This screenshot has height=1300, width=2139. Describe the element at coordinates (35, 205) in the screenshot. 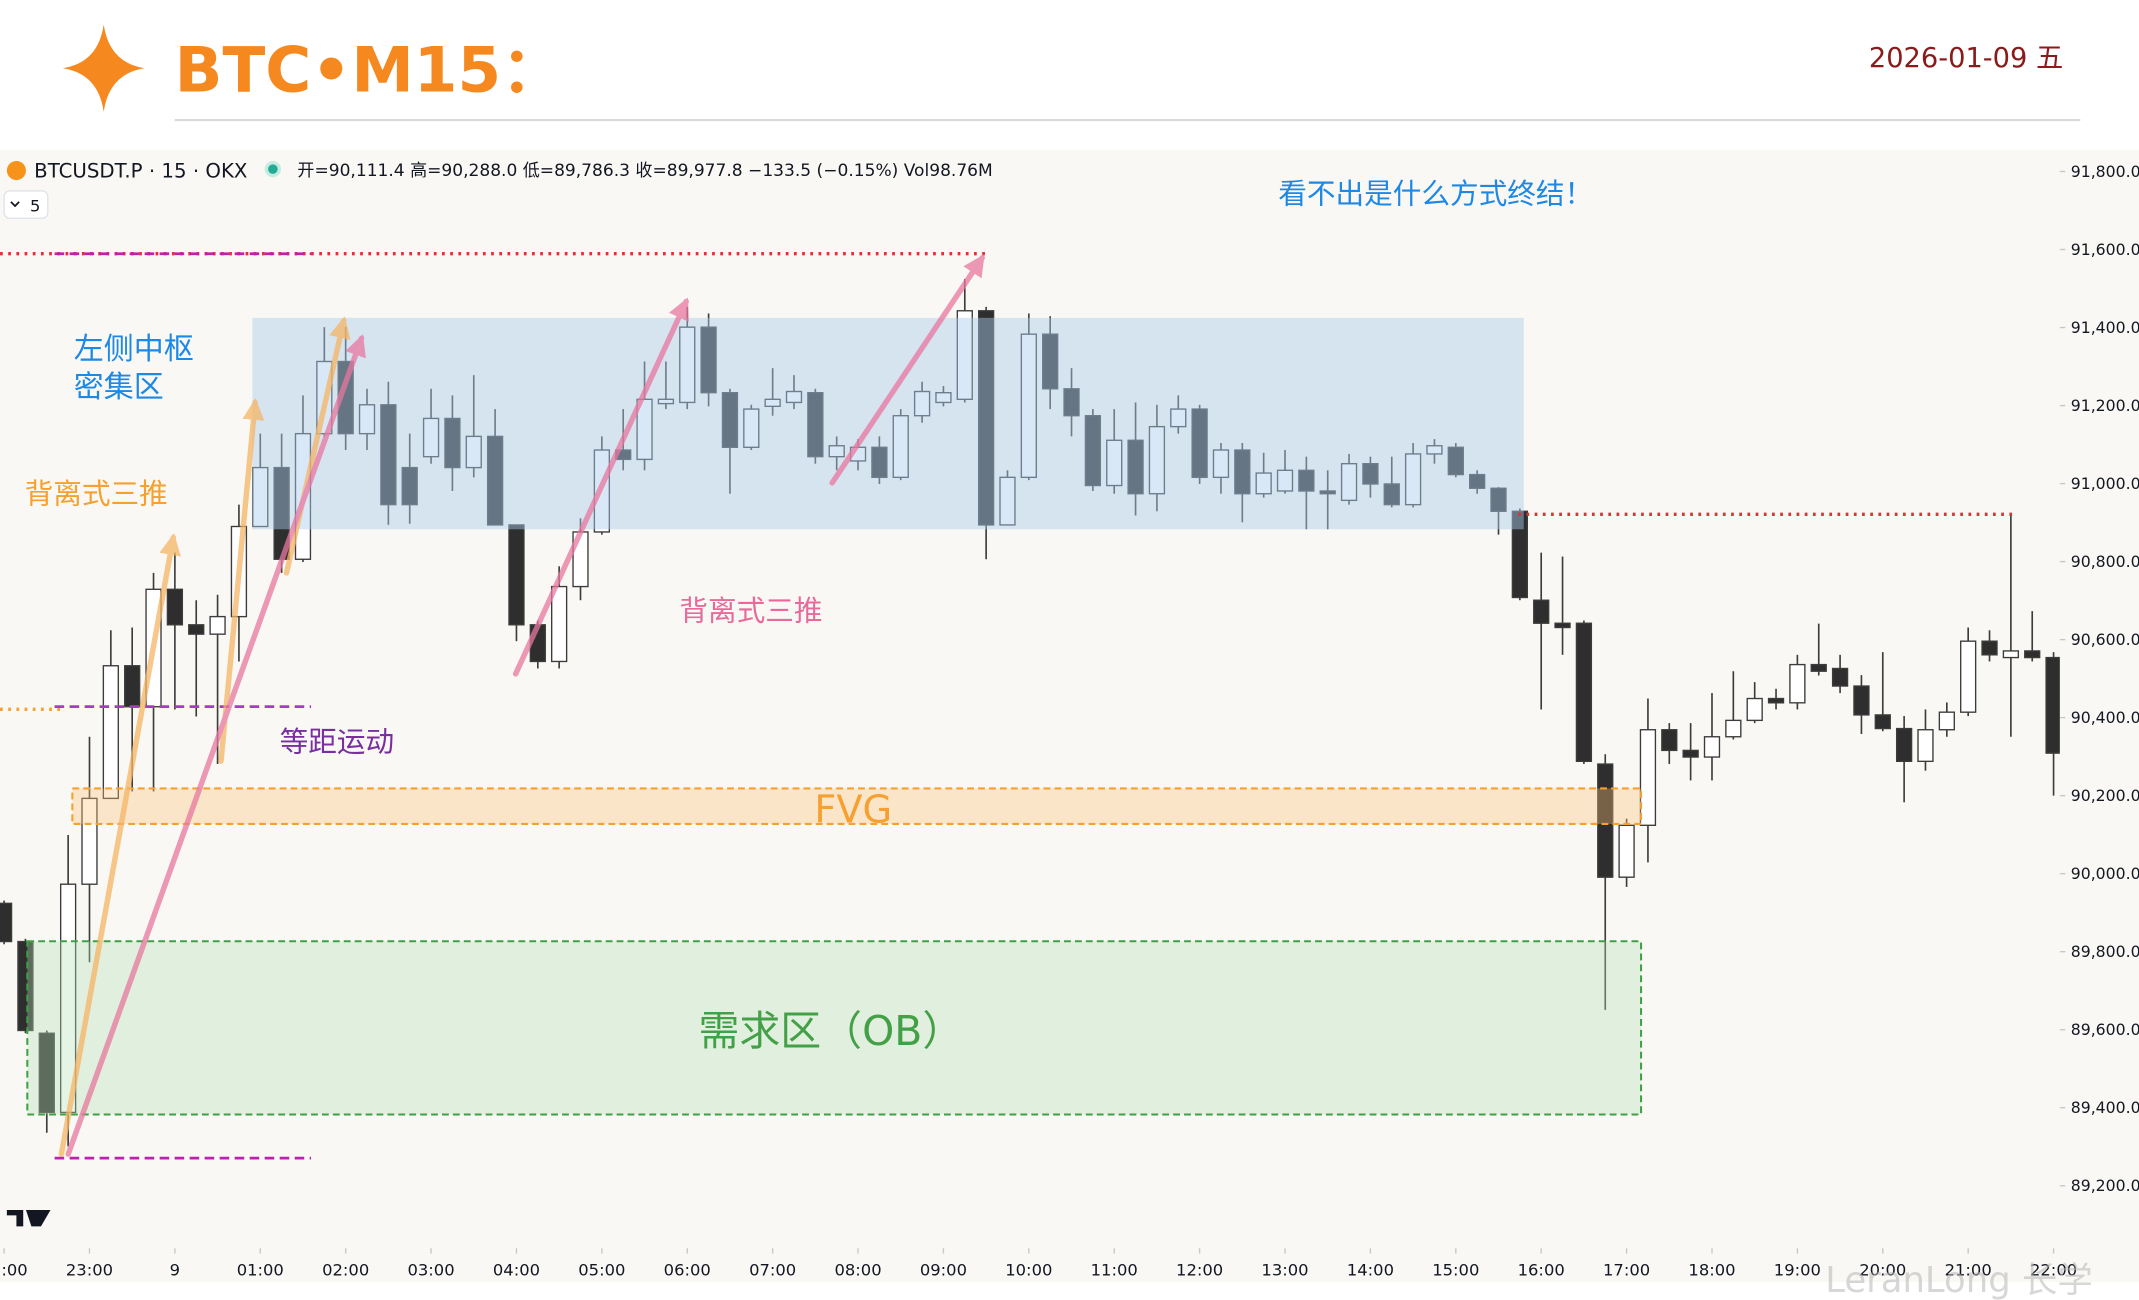

I see `interval: 5` at that location.